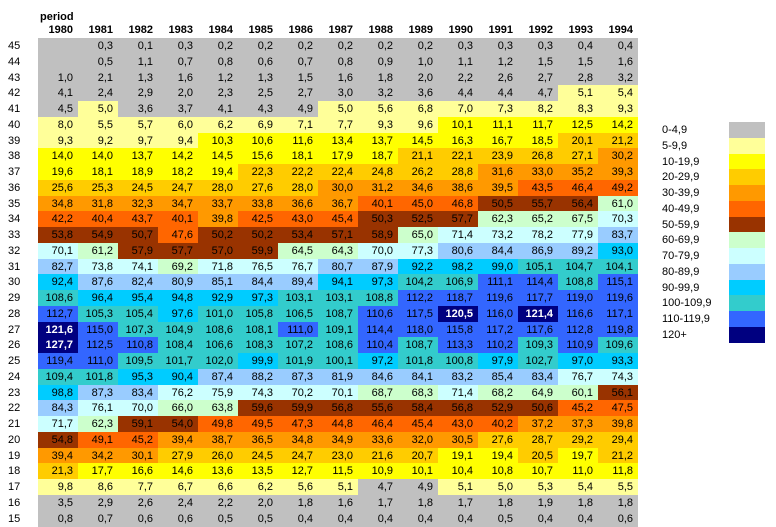 The height and width of the screenshot is (527, 776). What do you see at coordinates (458, 124) in the screenshot?
I see `cell: 10,1` at bounding box center [458, 124].